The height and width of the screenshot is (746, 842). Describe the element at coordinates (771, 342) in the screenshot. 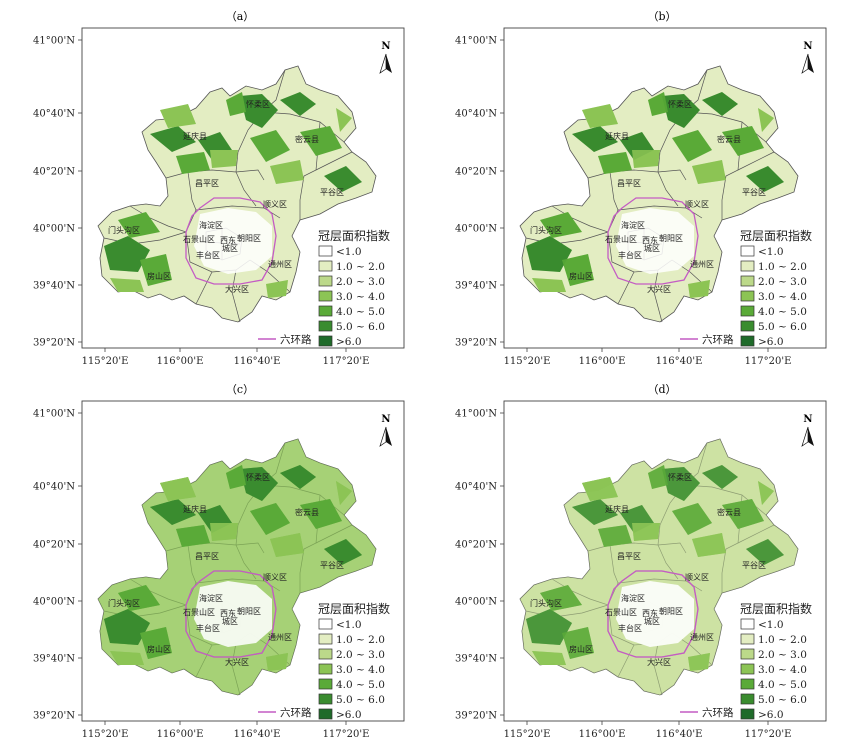

I see `legend-label: >6.0` at that location.